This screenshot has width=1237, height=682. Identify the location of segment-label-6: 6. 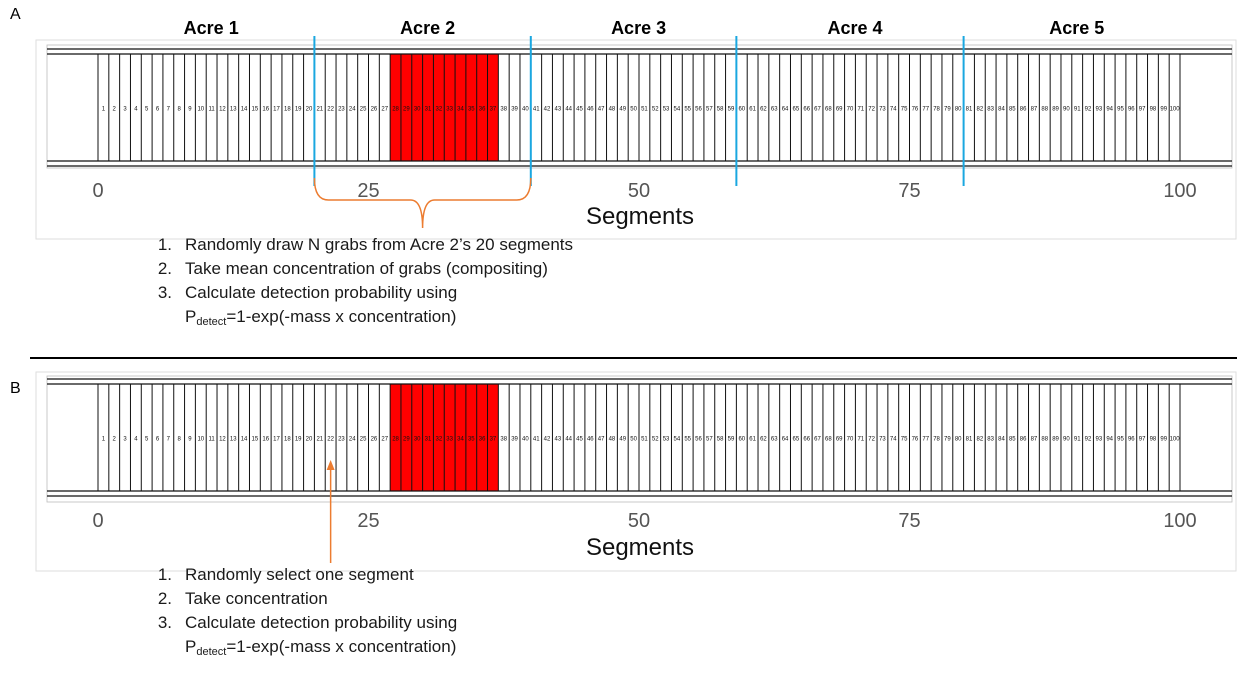
(158, 110).